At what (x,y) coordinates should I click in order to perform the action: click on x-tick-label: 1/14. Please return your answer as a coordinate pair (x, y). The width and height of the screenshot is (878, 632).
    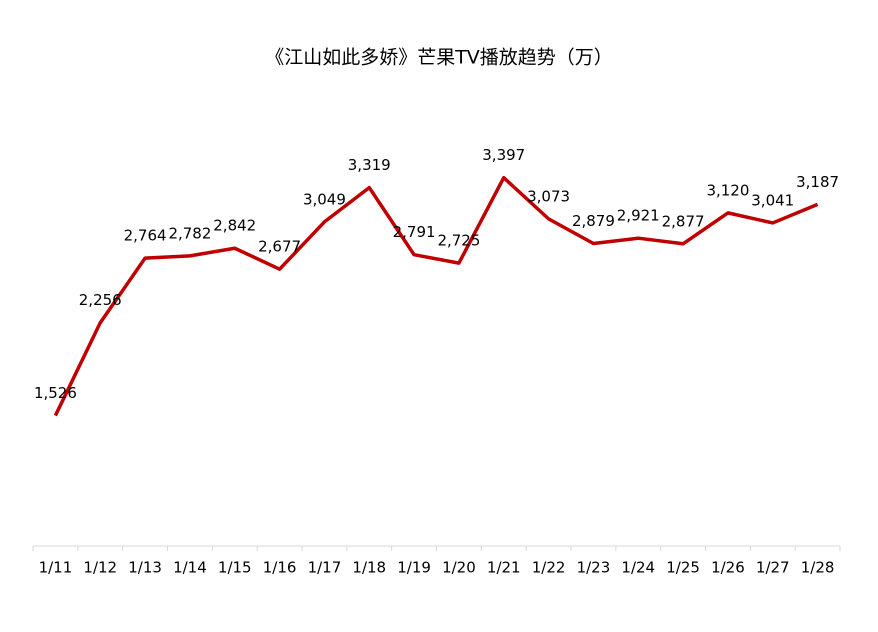
    Looking at the image, I should click on (190, 568).